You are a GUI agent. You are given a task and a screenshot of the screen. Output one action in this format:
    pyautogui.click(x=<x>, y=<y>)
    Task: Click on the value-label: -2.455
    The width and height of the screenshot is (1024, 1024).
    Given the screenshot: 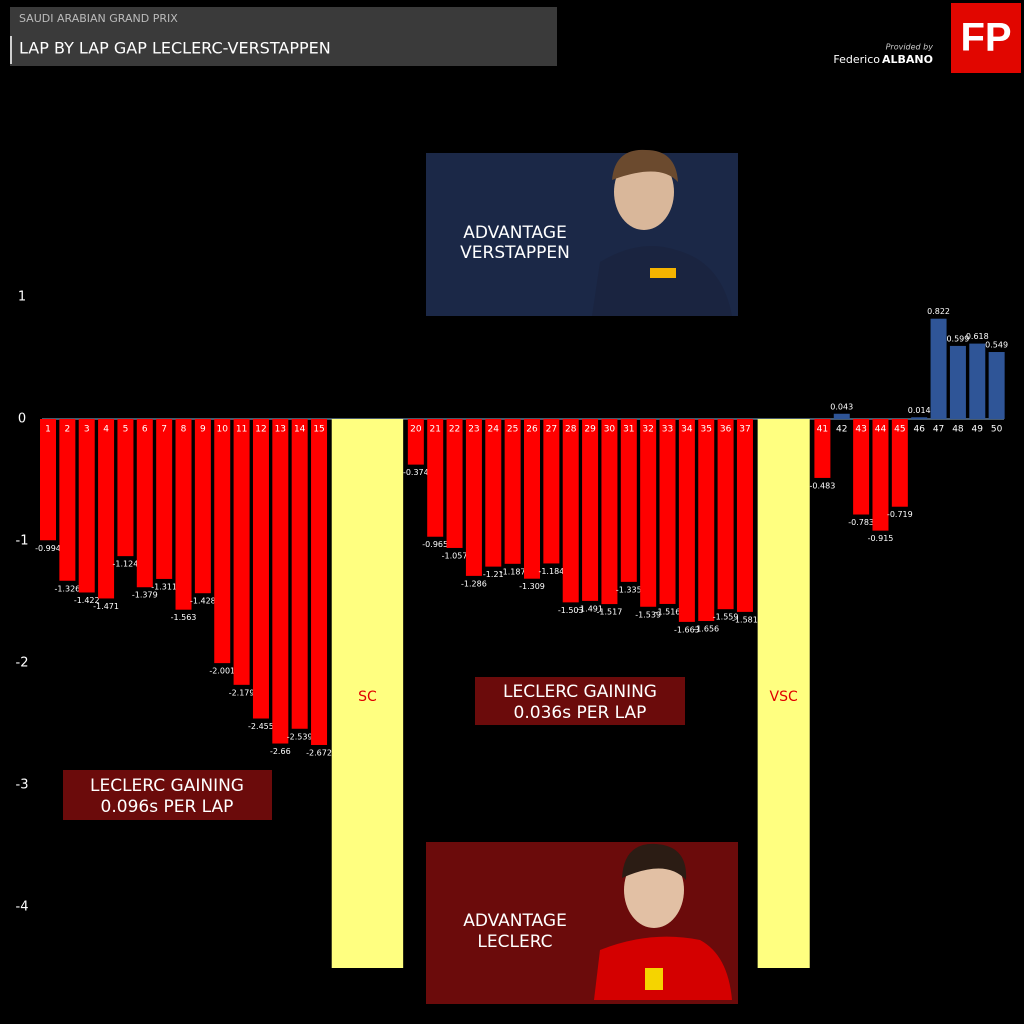 What is the action you would take?
    pyautogui.click(x=261, y=726)
    